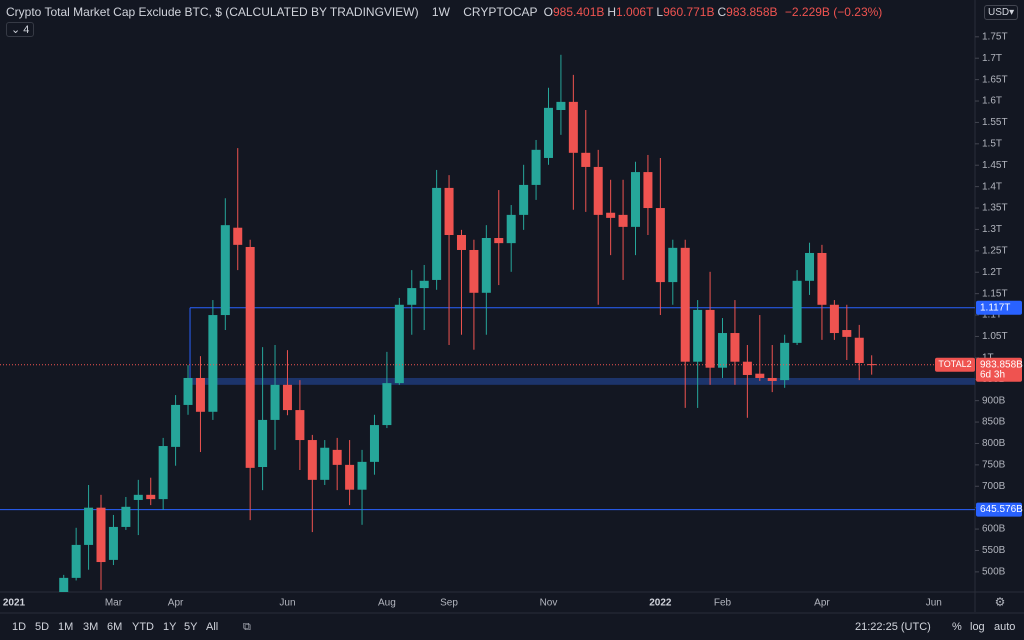  What do you see at coordinates (977, 627) in the screenshot?
I see `log-toggle: log` at bounding box center [977, 627].